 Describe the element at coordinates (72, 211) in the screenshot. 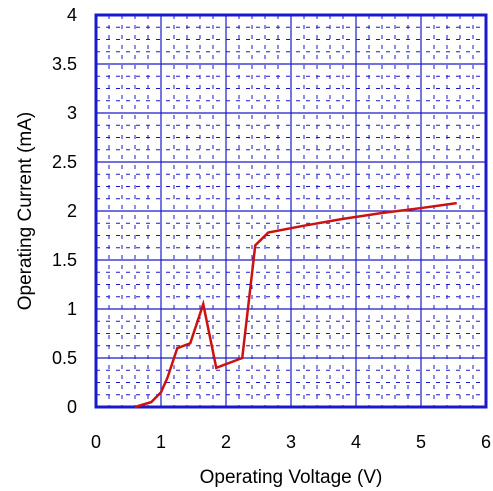

I see `y-tick-label: 2` at that location.